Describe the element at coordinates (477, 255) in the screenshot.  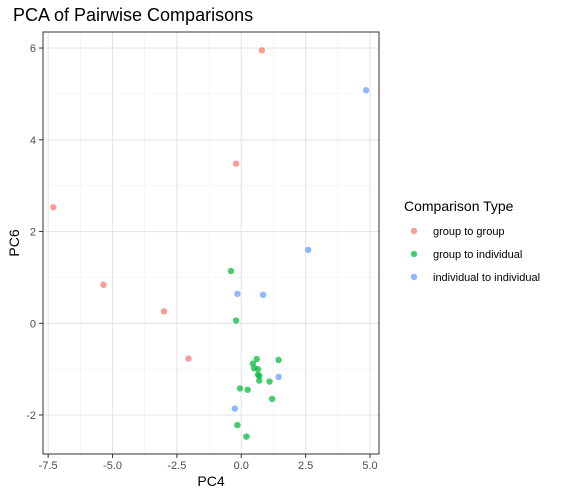
I see `legend-label-group-to-individual: group to individual` at that location.